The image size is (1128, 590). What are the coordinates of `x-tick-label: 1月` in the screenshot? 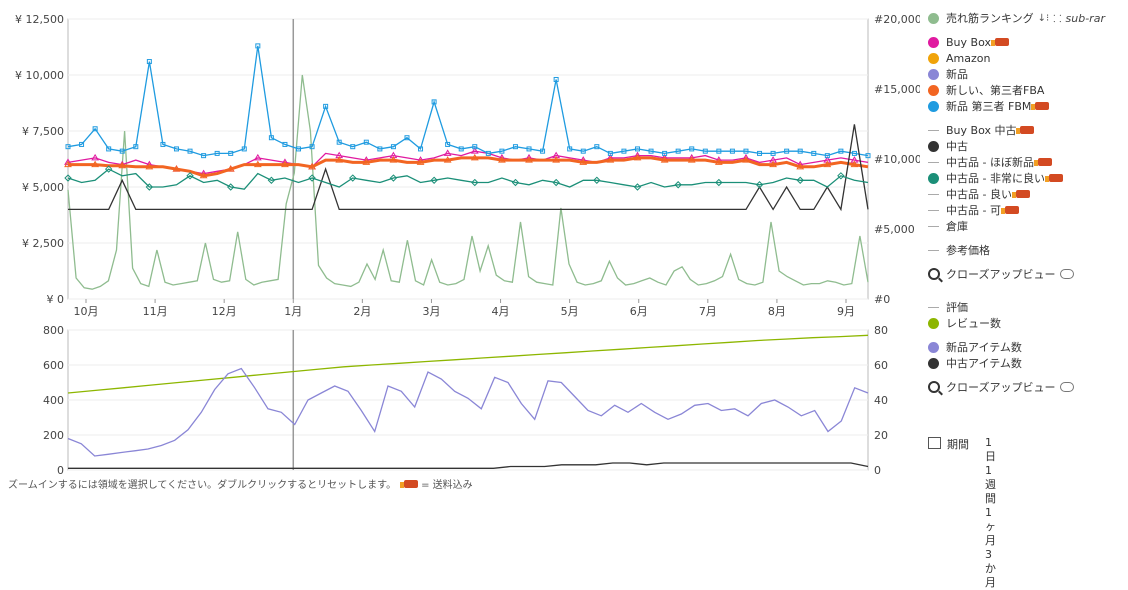 It's located at (293, 311).